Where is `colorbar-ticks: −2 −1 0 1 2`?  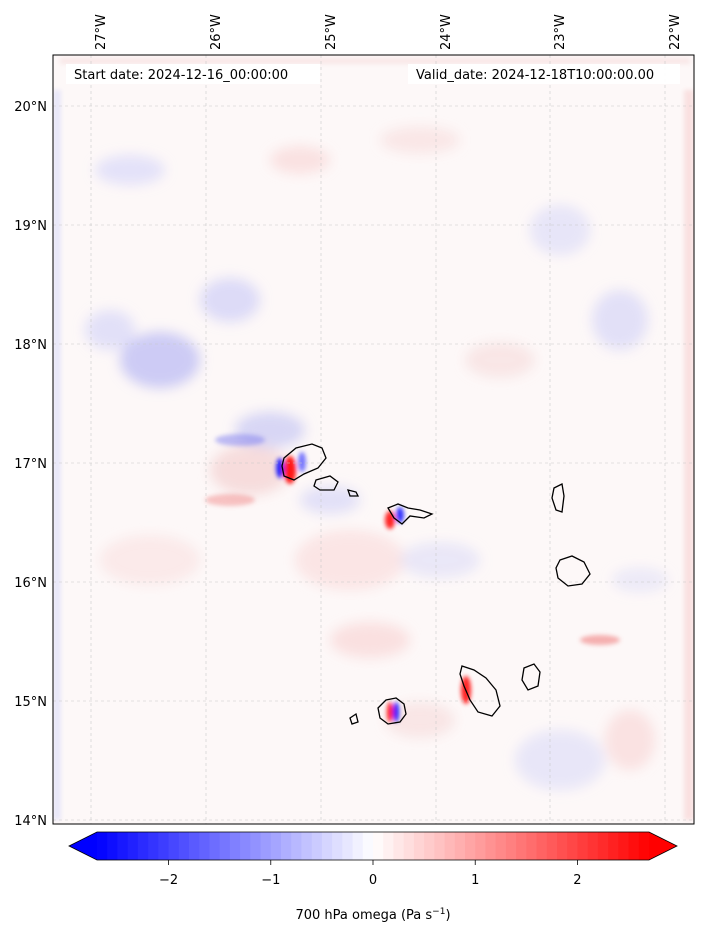 colorbar-ticks: −2 −1 0 1 2 is located at coordinates (370, 874).